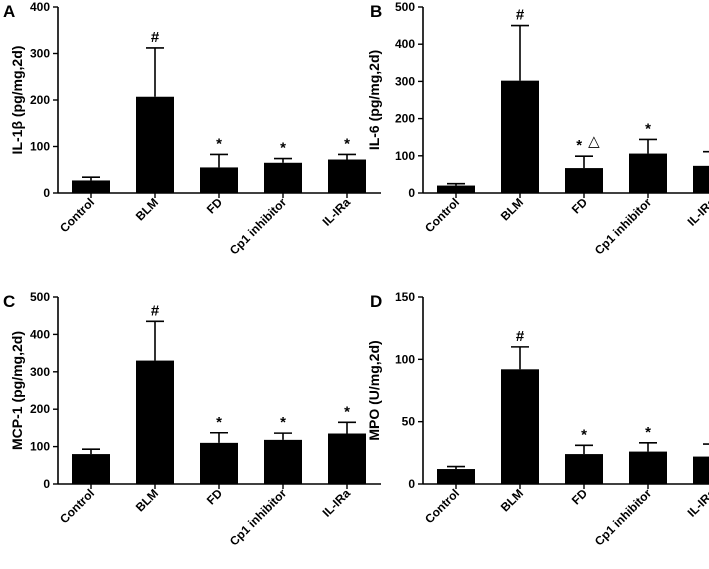  Describe the element at coordinates (405, 297) in the screenshot. I see `y-tick-label: 150` at that location.